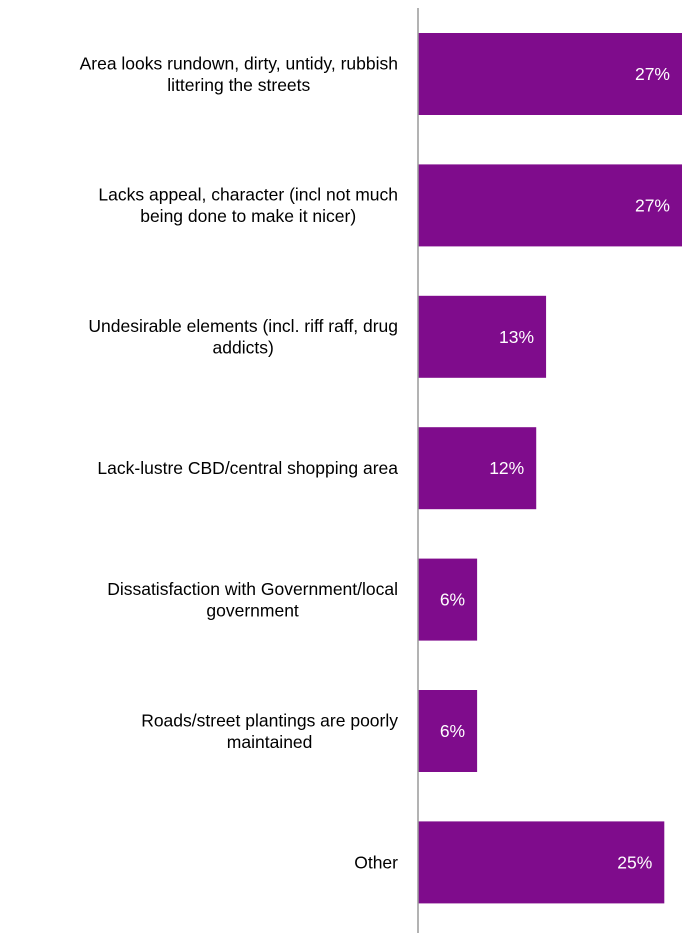  What do you see at coordinates (376, 862) in the screenshot?
I see `category-label-7: Other` at bounding box center [376, 862].